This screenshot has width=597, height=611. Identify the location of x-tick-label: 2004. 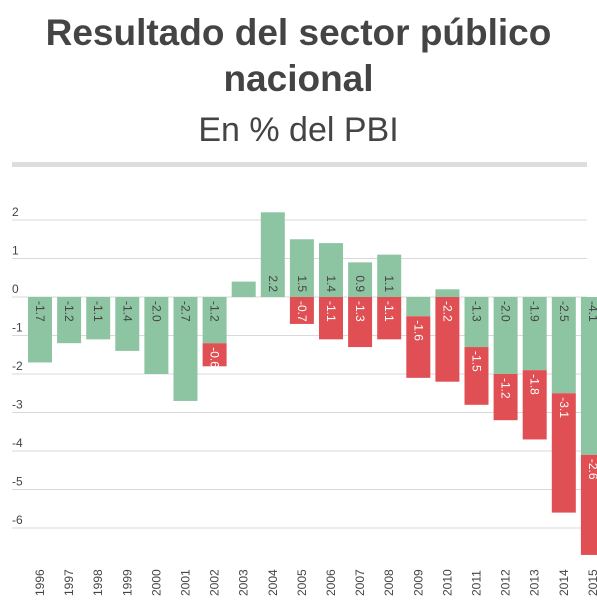
(273, 582).